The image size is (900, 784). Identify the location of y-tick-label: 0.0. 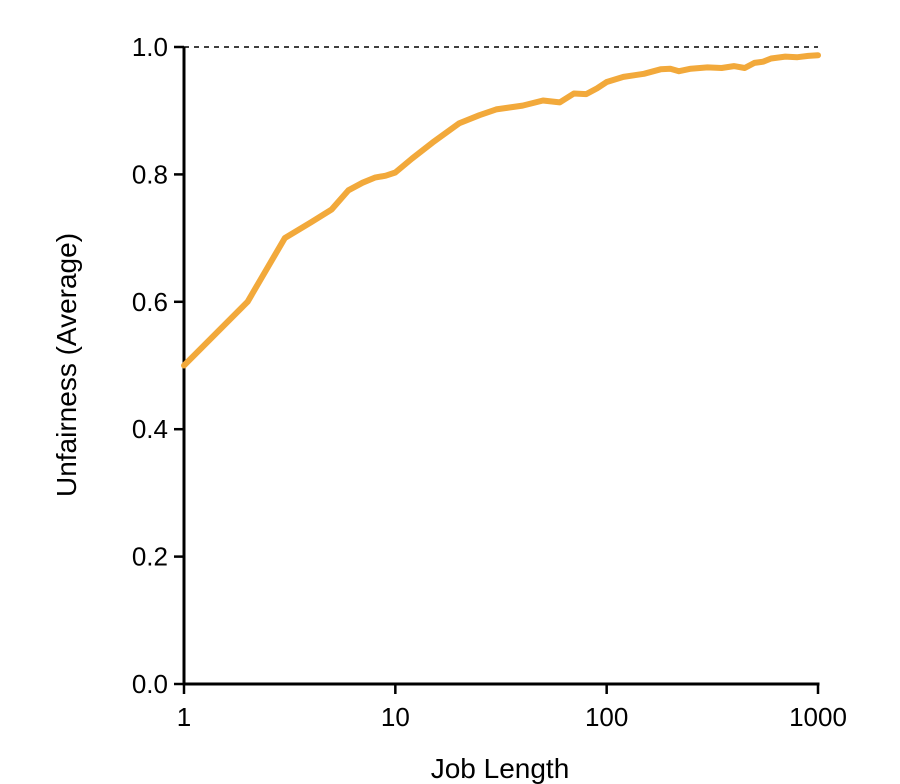
(150, 684).